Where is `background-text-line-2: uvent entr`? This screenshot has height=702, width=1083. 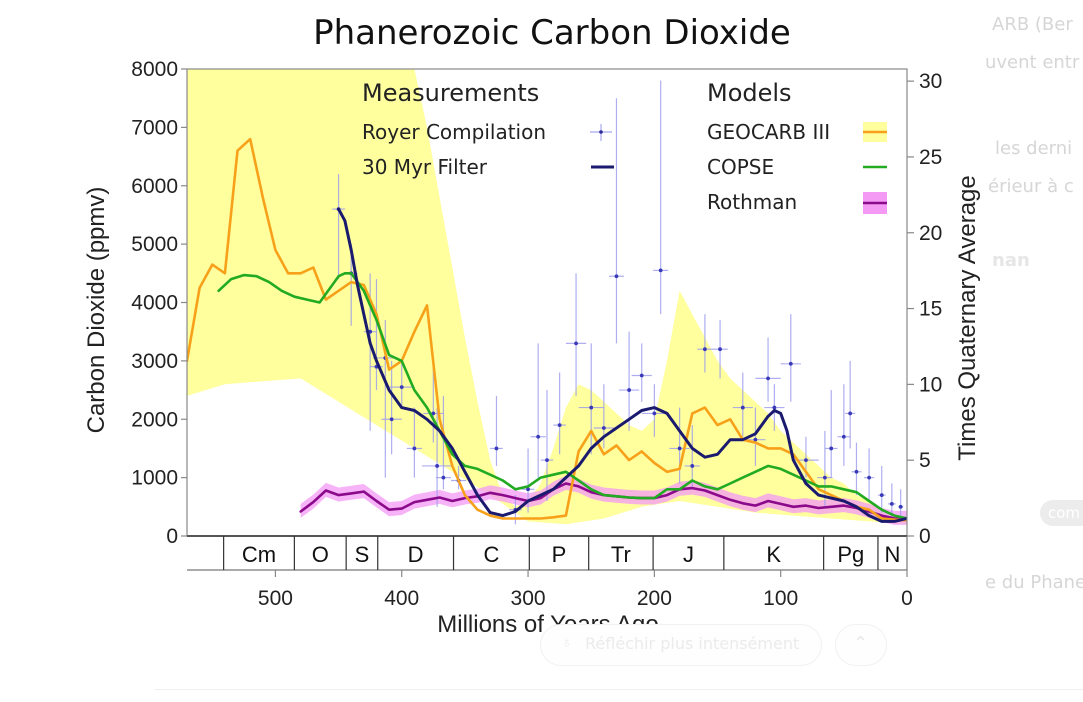
background-text-line-2: uvent entr is located at coordinates (1032, 62).